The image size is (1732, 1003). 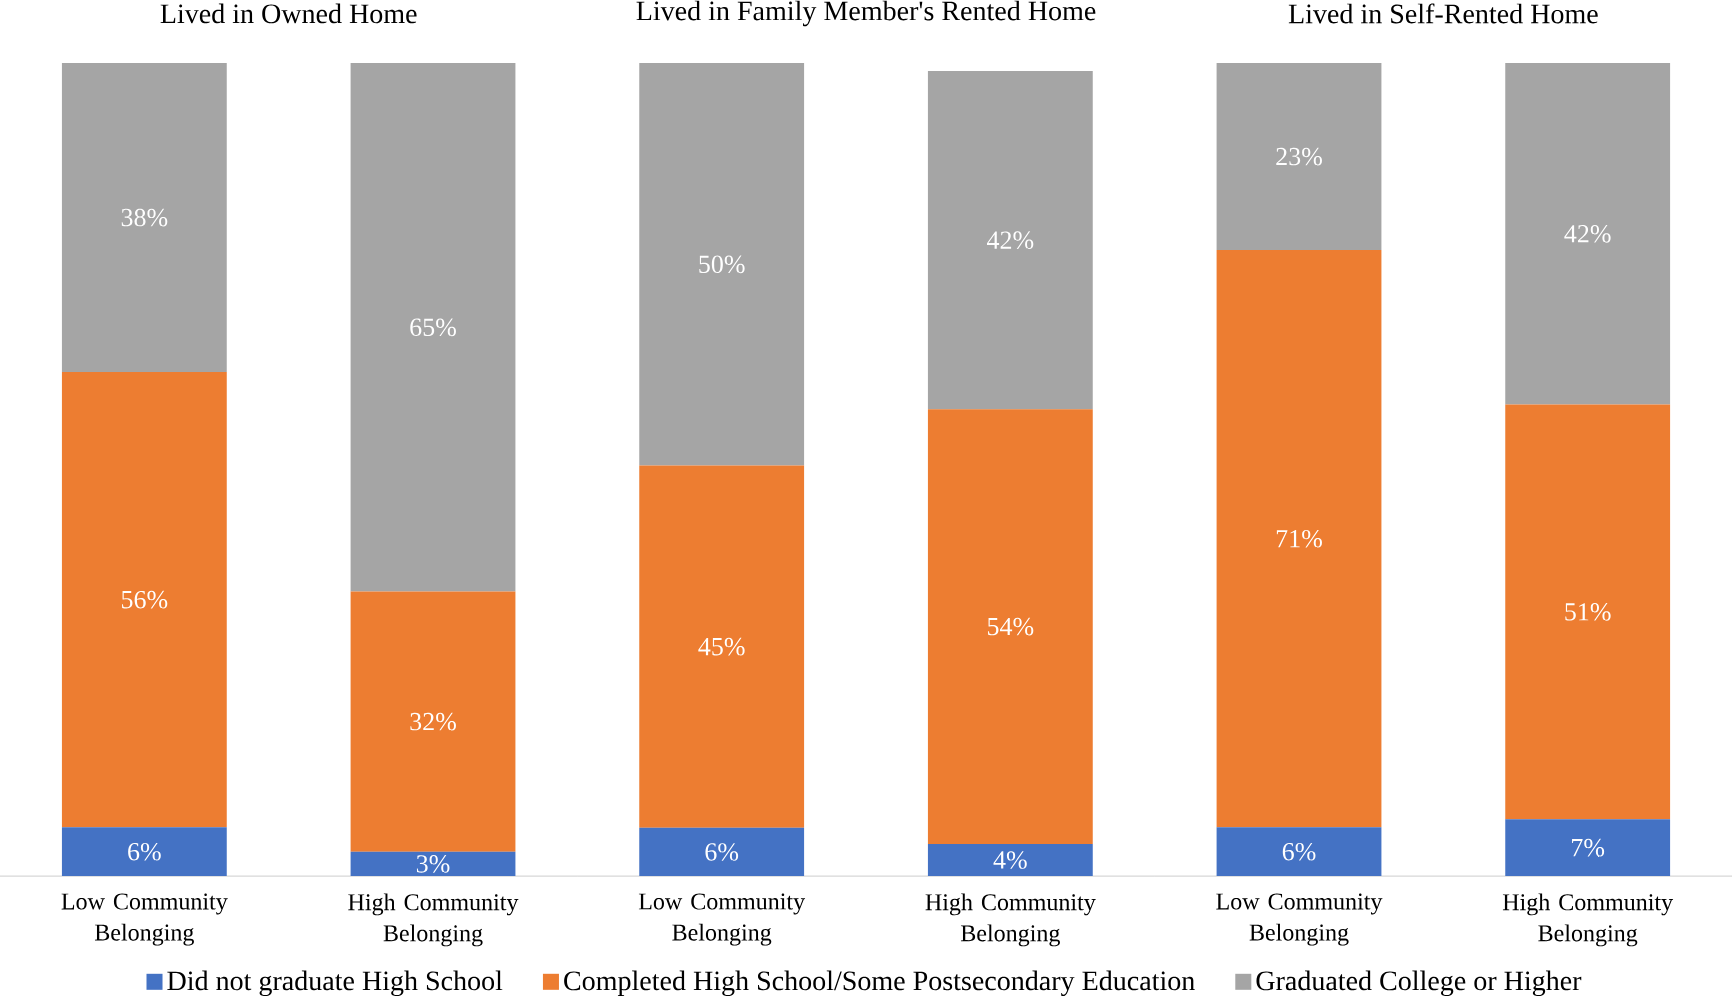 What do you see at coordinates (288, 13) in the screenshot?
I see `chart-title: Lived in Owned Home` at bounding box center [288, 13].